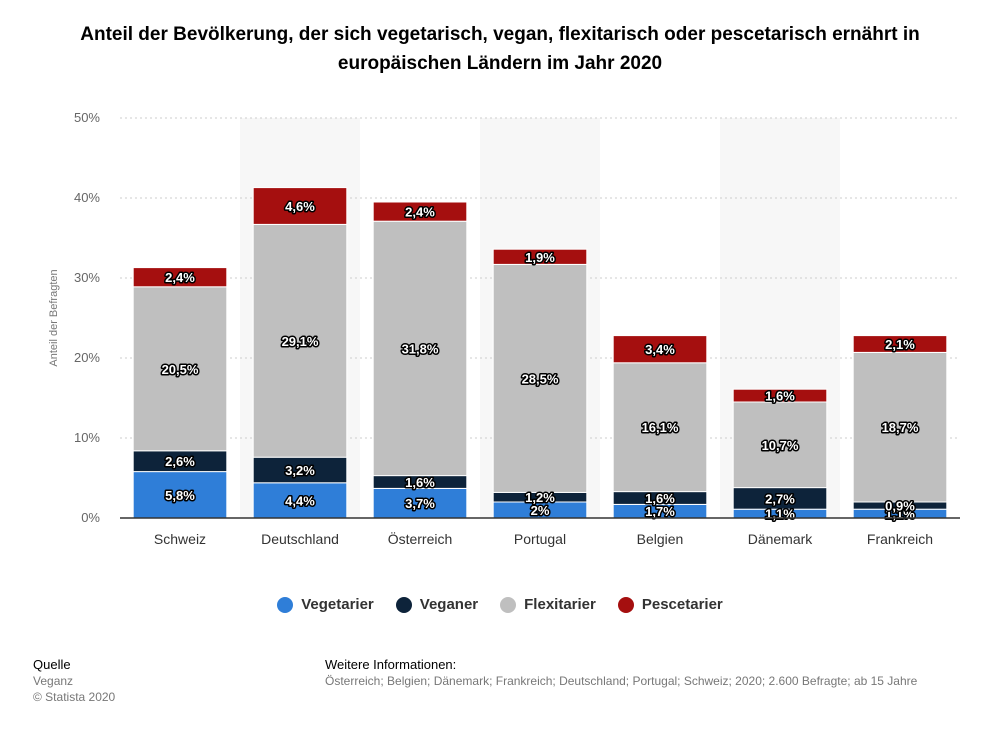 The image size is (1000, 743). I want to click on data-label: 18,7%, so click(900, 427).